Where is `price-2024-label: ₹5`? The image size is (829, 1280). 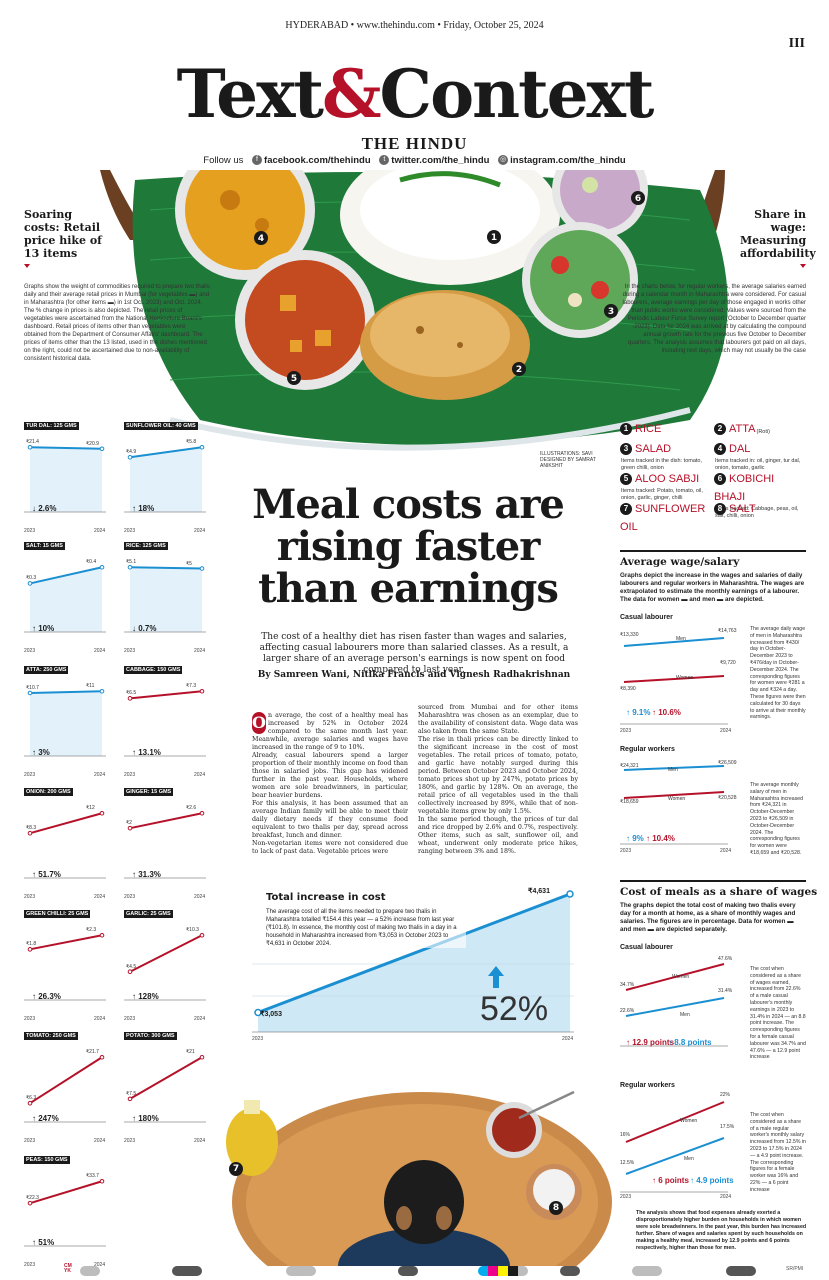 price-2024-label: ₹5 is located at coordinates (189, 563).